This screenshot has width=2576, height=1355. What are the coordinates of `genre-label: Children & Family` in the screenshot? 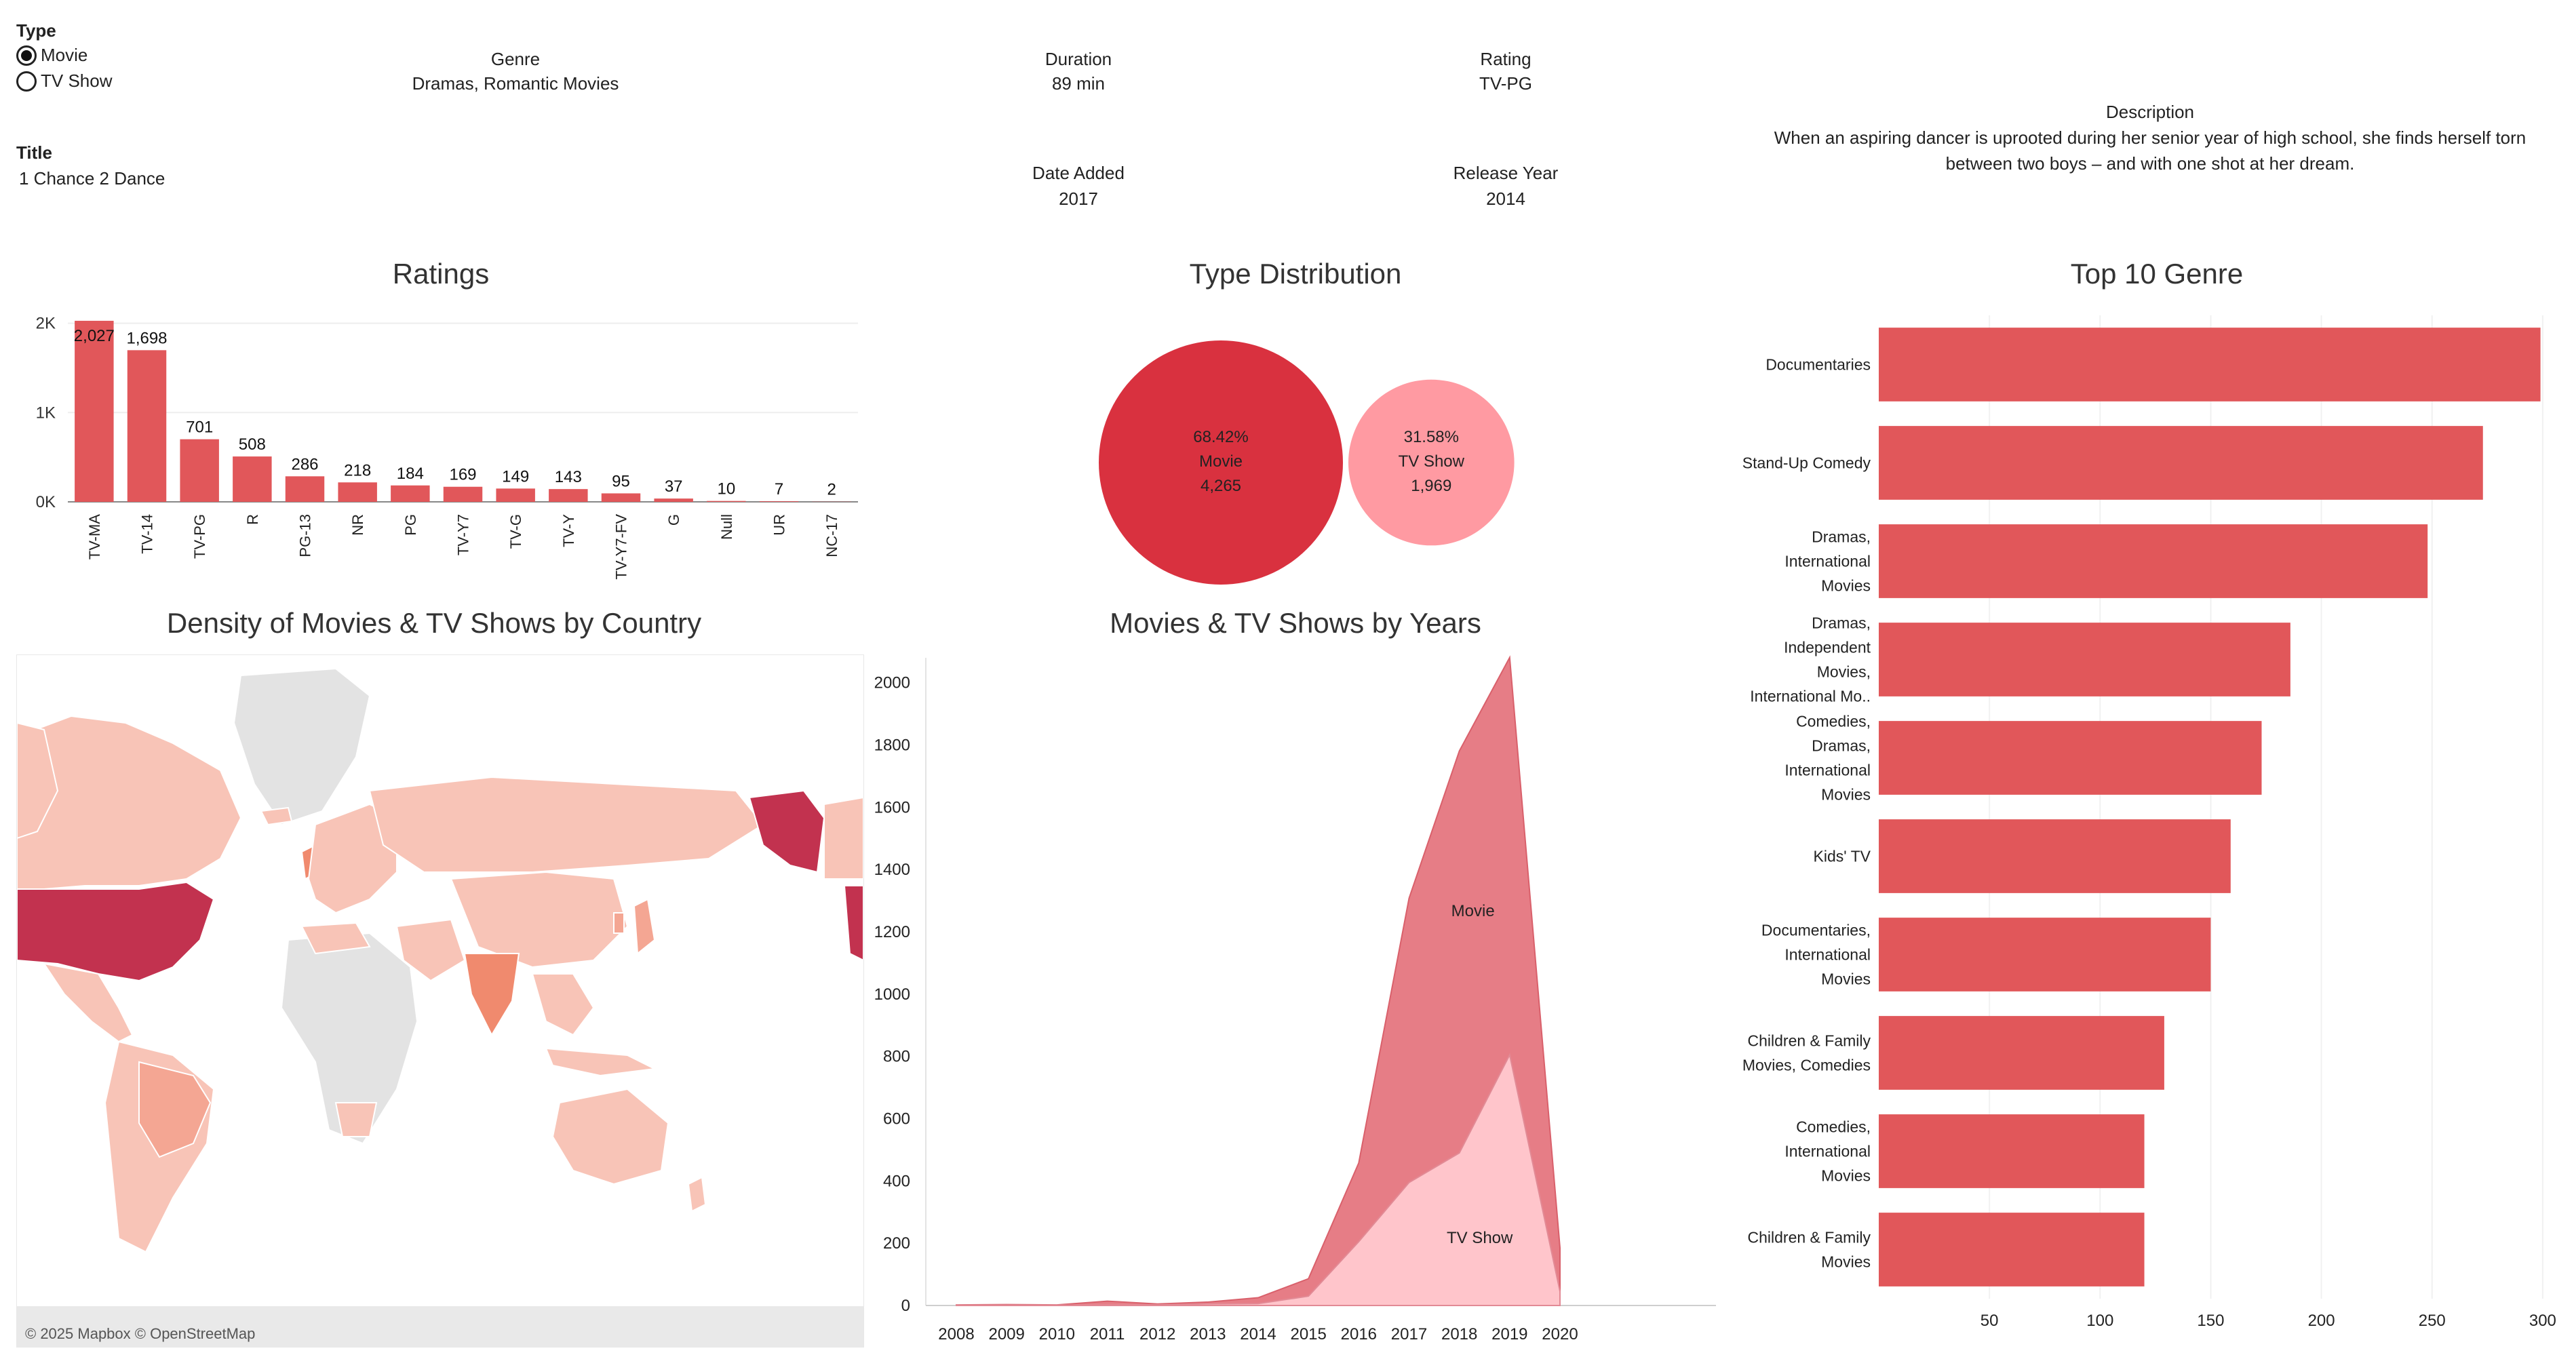 It's located at (1809, 1237).